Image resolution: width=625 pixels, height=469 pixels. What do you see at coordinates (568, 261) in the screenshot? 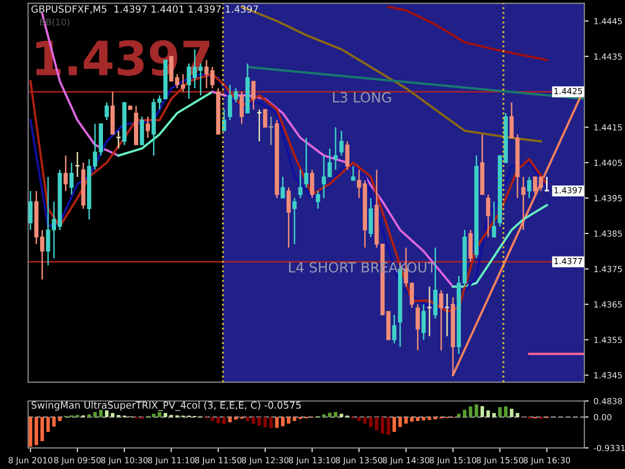
I see `annotation: 1.4377` at bounding box center [568, 261].